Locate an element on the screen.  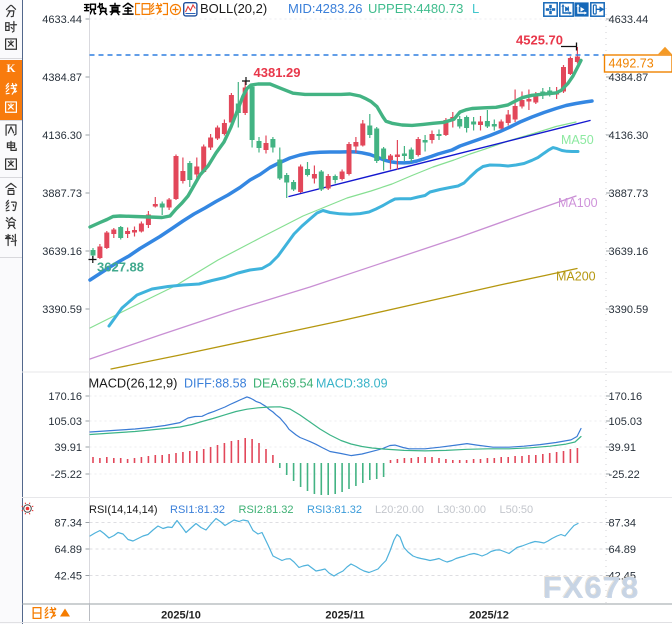
svg-text: DEA:69.54 is located at coordinates (283, 384).